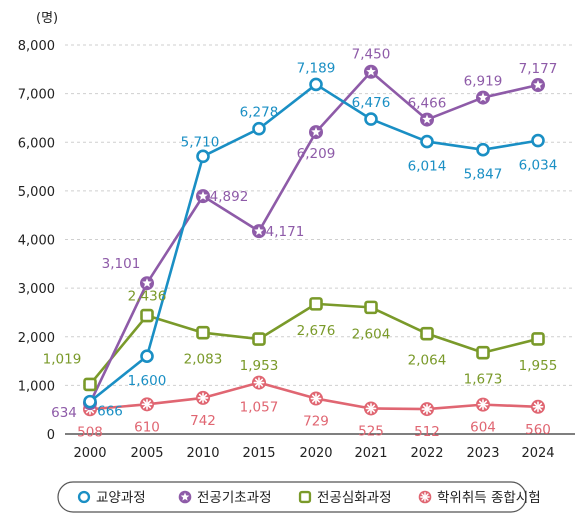 The height and width of the screenshot is (526, 587). I want to click on y-tick-label: 5,000, so click(36, 192).